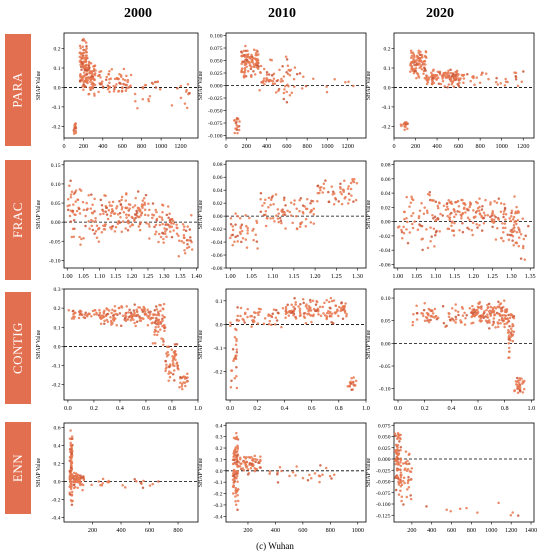 The width and height of the screenshot is (550, 555). Describe the element at coordinates (56, 185) in the screenshot. I see `y-tick-label: 0.10` at that location.